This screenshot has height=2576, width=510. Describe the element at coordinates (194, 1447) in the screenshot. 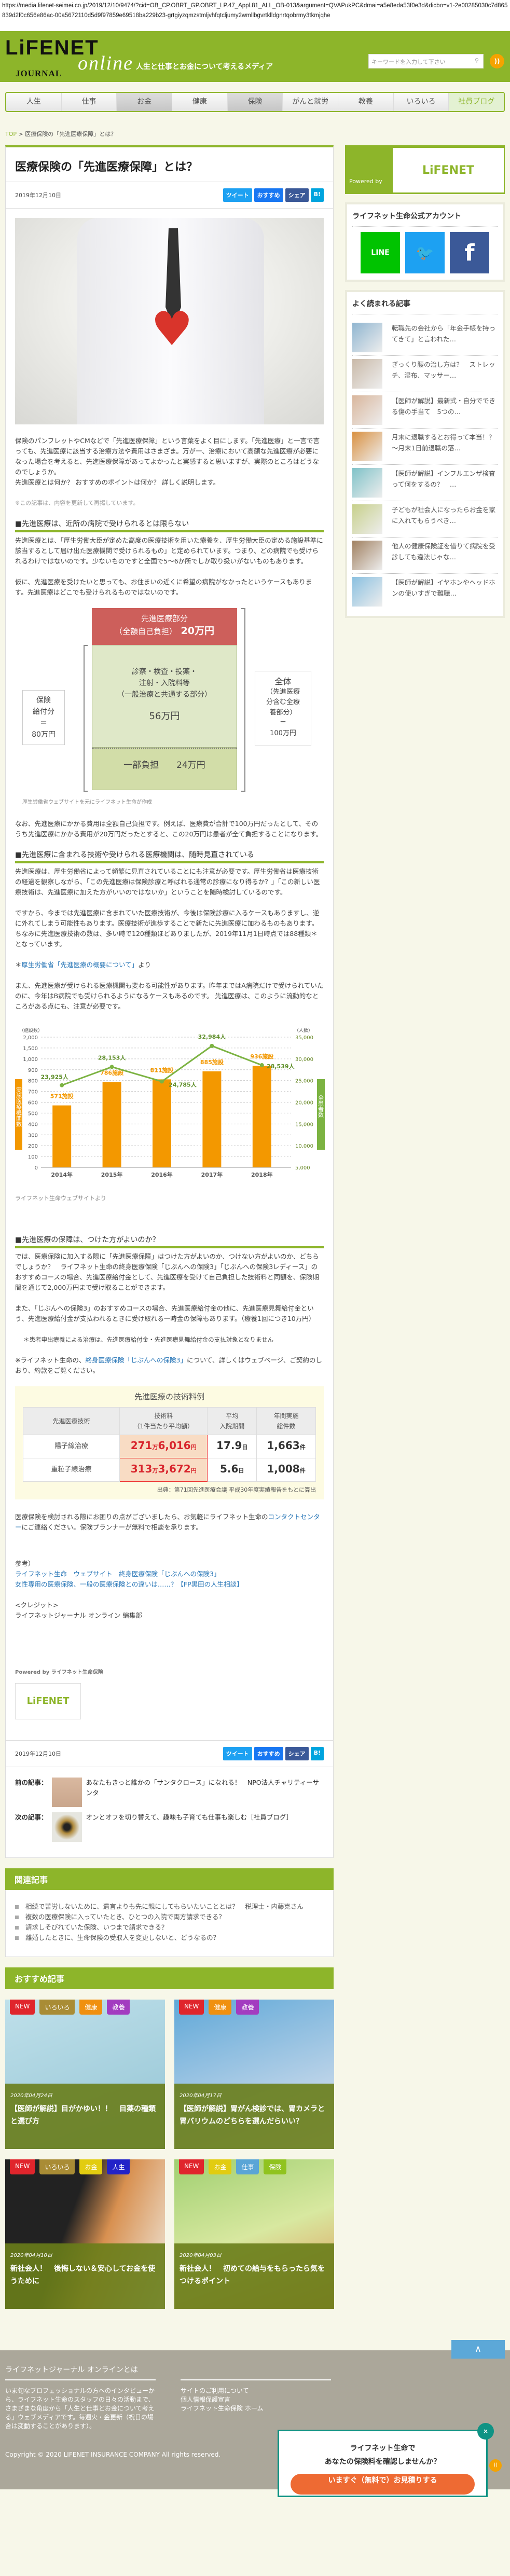

I see `unit: 円` at that location.